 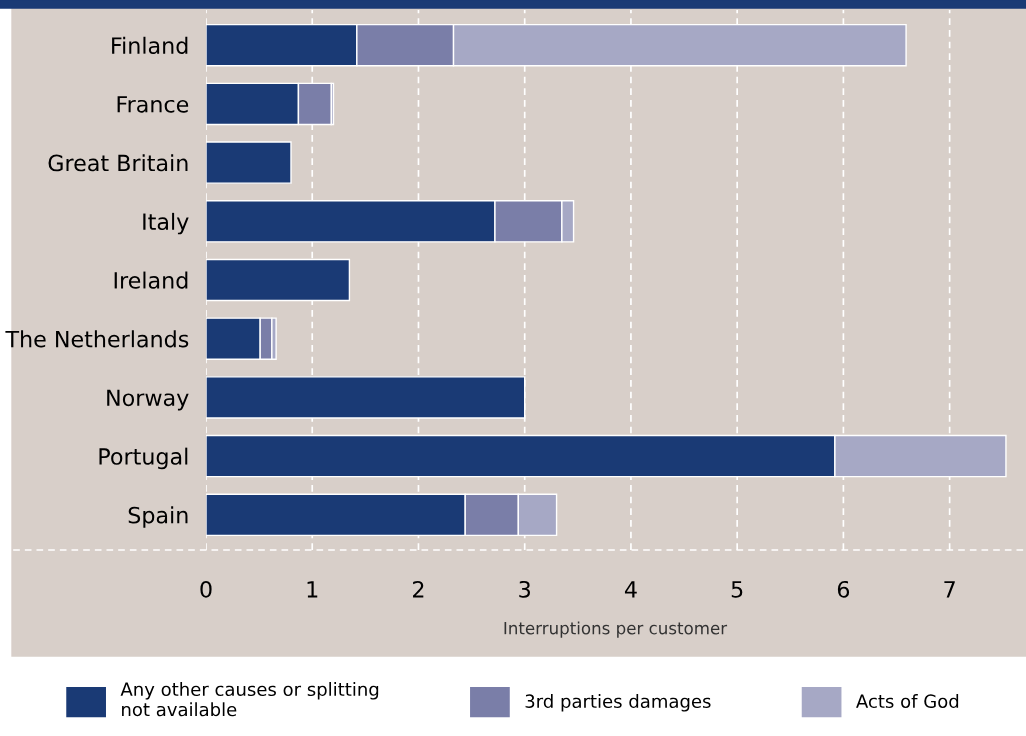 I want to click on x-tick-label: 5, so click(x=737, y=589).